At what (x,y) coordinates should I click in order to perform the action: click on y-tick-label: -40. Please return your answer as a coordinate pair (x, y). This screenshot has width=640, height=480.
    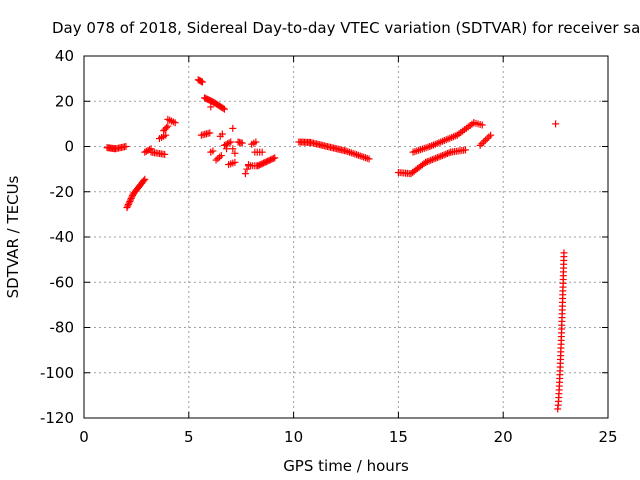
    Looking at the image, I should click on (62, 237).